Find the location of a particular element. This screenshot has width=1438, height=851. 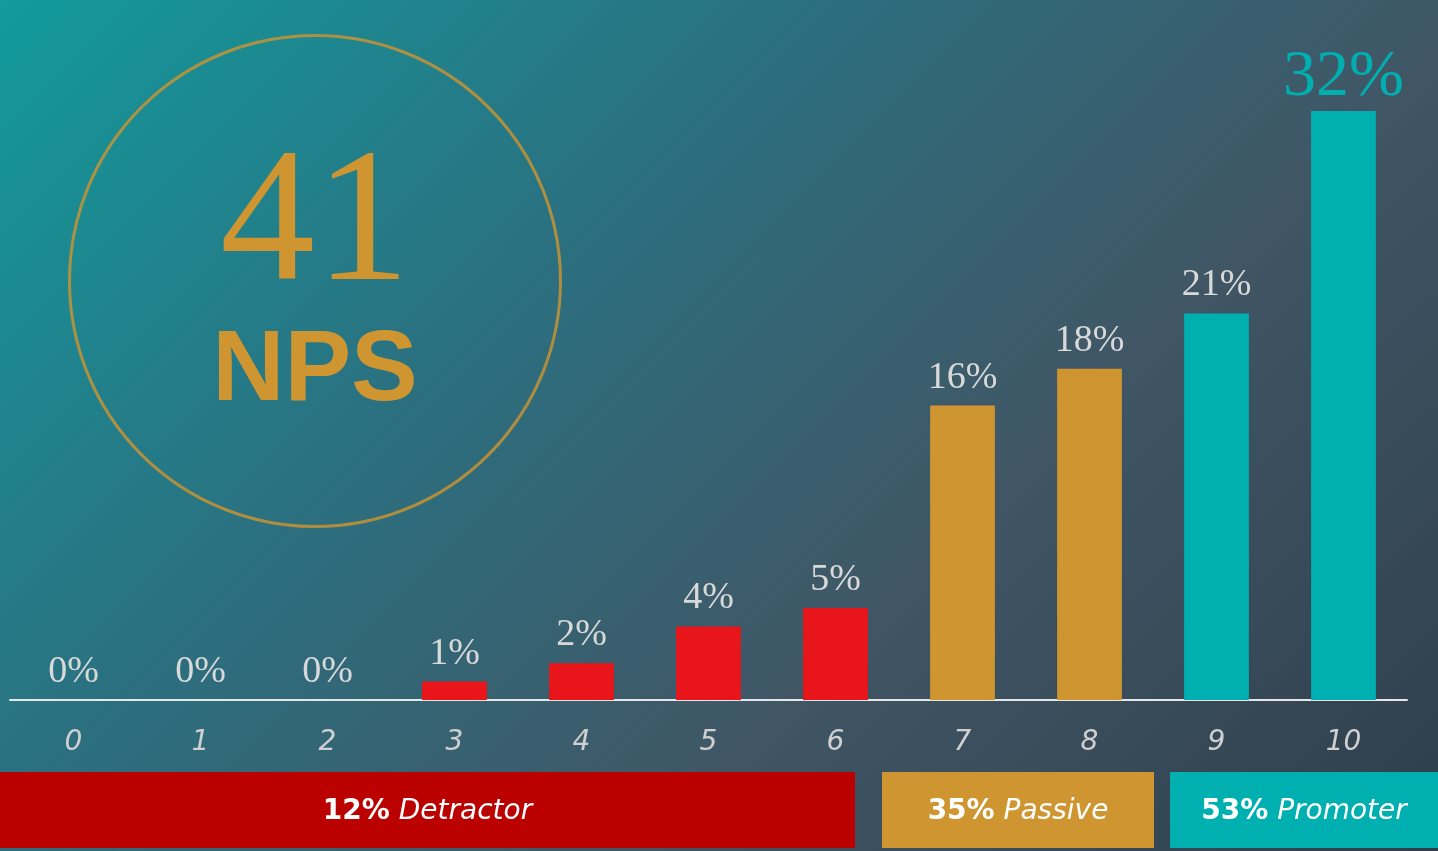

x-tick-label: 9 is located at coordinates (1216, 740).